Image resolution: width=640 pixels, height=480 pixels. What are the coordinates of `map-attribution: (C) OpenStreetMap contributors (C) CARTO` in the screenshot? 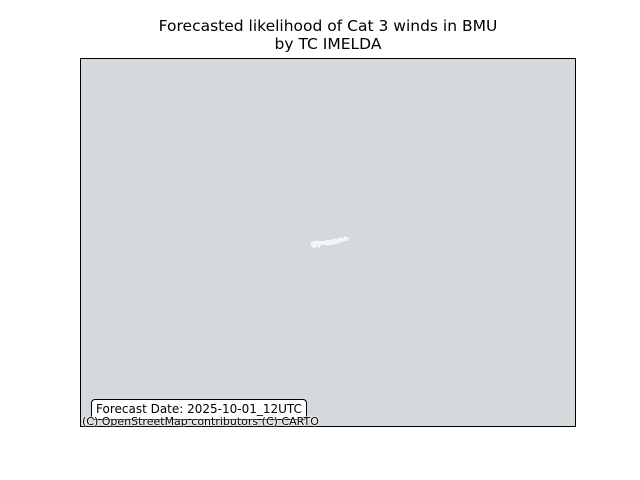 It's located at (200, 421).